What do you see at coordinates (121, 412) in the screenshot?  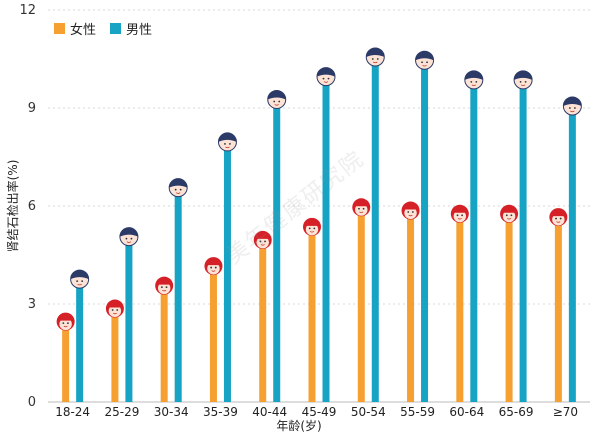 I see `x-tick-label: 25-29` at bounding box center [121, 412].